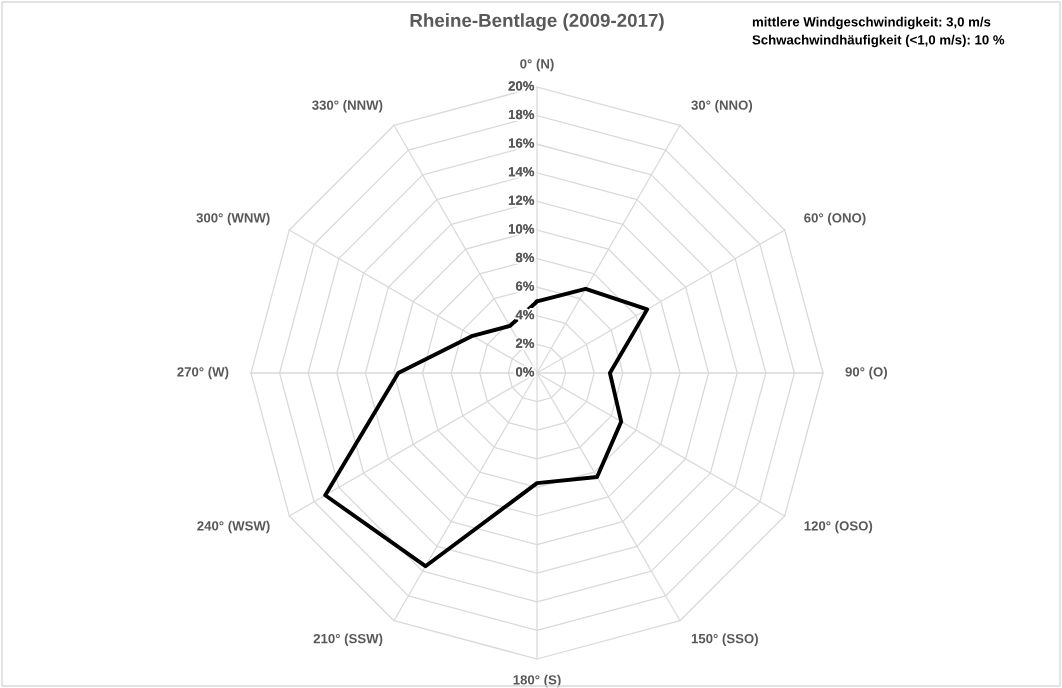 The image size is (1062, 688). I want to click on spoke-label: 180° (S), so click(537, 681).